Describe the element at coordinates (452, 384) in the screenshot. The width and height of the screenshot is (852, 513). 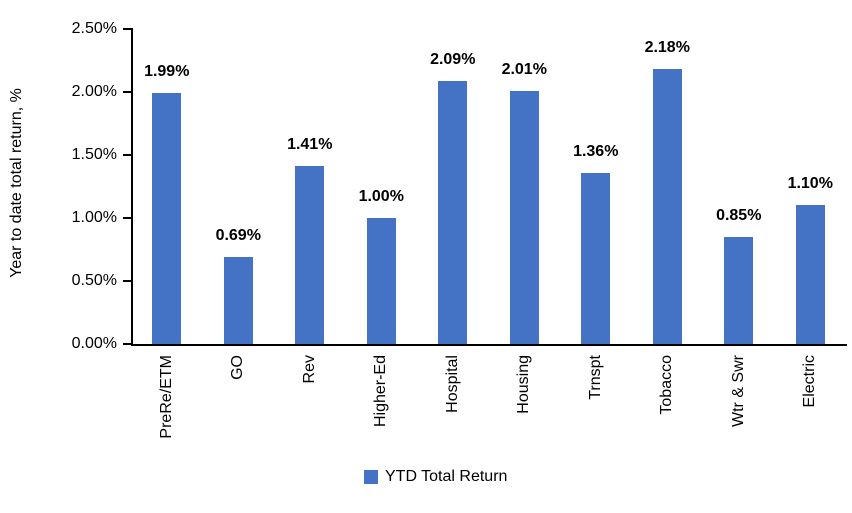
I see `x-category-label: Hospital` at that location.